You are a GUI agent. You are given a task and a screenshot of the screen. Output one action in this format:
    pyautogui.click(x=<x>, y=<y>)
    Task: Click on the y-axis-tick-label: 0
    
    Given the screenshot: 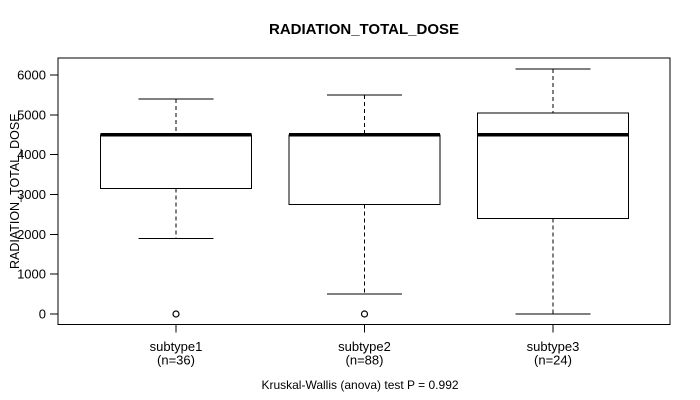 What is the action you would take?
    pyautogui.click(x=42, y=314)
    